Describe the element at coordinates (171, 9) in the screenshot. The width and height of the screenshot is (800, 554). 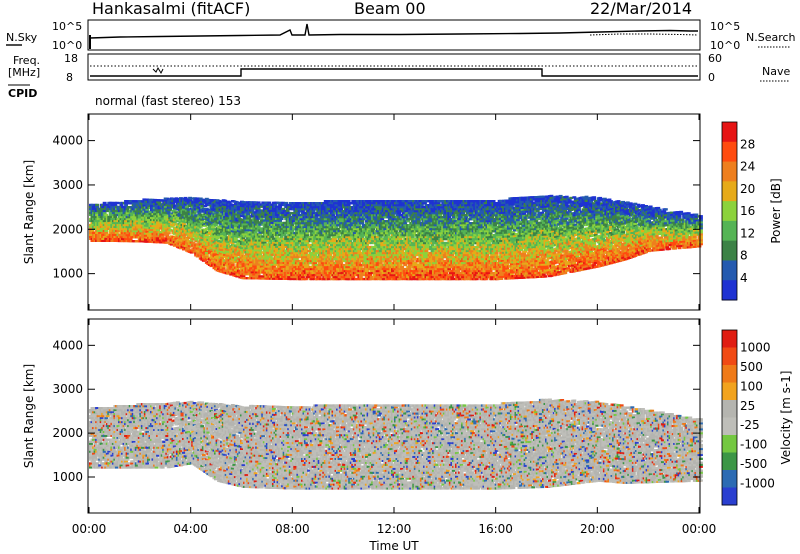
I see `station-title: Hankasalmi (fitACF)` at that location.